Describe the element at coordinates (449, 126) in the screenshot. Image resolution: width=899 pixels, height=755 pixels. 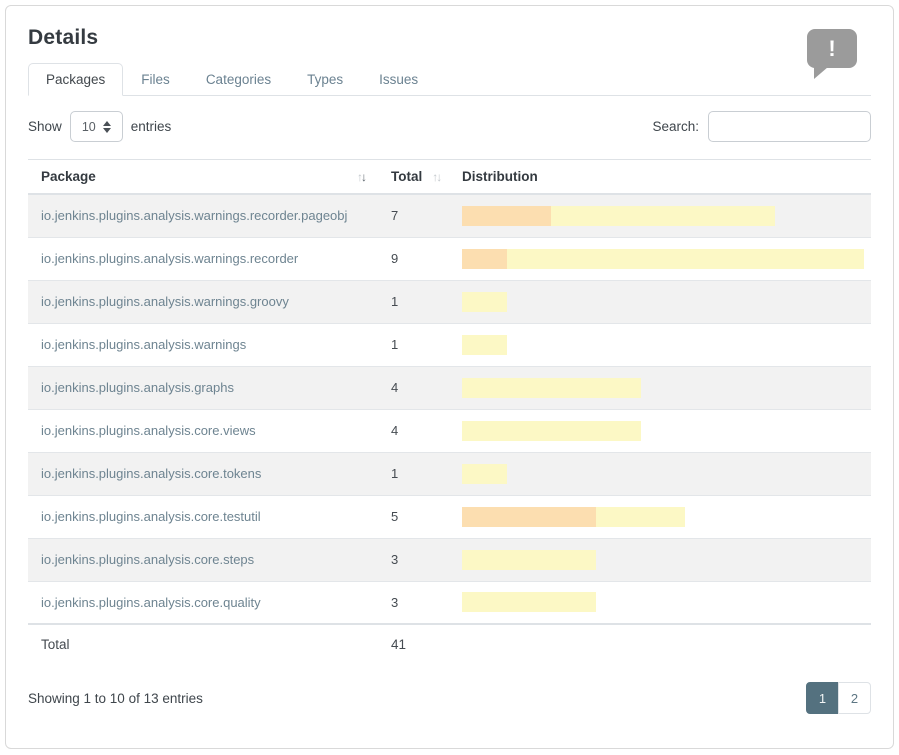
I see `table-controls: Show 10 entries Search:` at that location.